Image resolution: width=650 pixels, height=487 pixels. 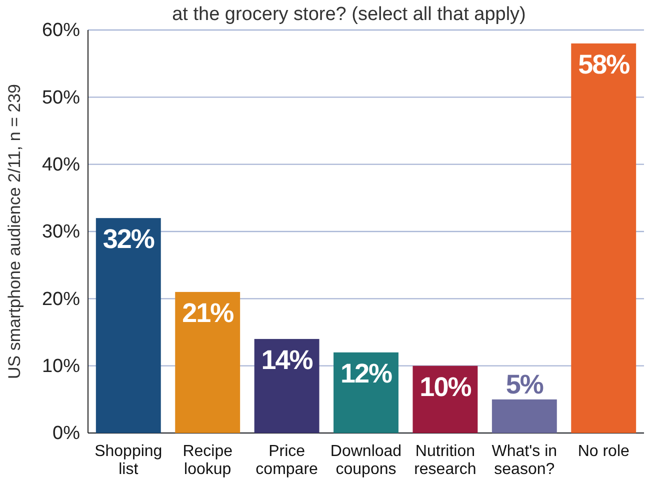 What do you see at coordinates (525, 460) in the screenshot?
I see `x-tick-label: What's in season?` at bounding box center [525, 460].